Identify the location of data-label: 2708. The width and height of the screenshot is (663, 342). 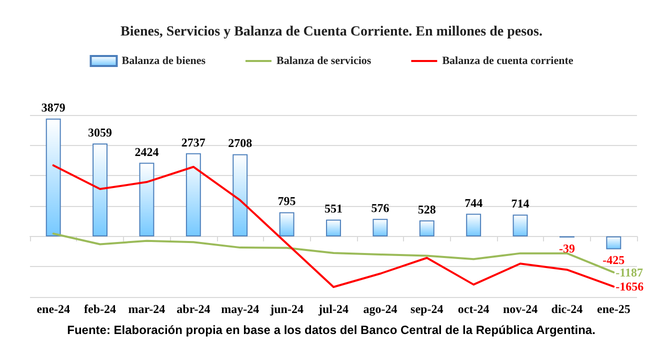
(240, 143).